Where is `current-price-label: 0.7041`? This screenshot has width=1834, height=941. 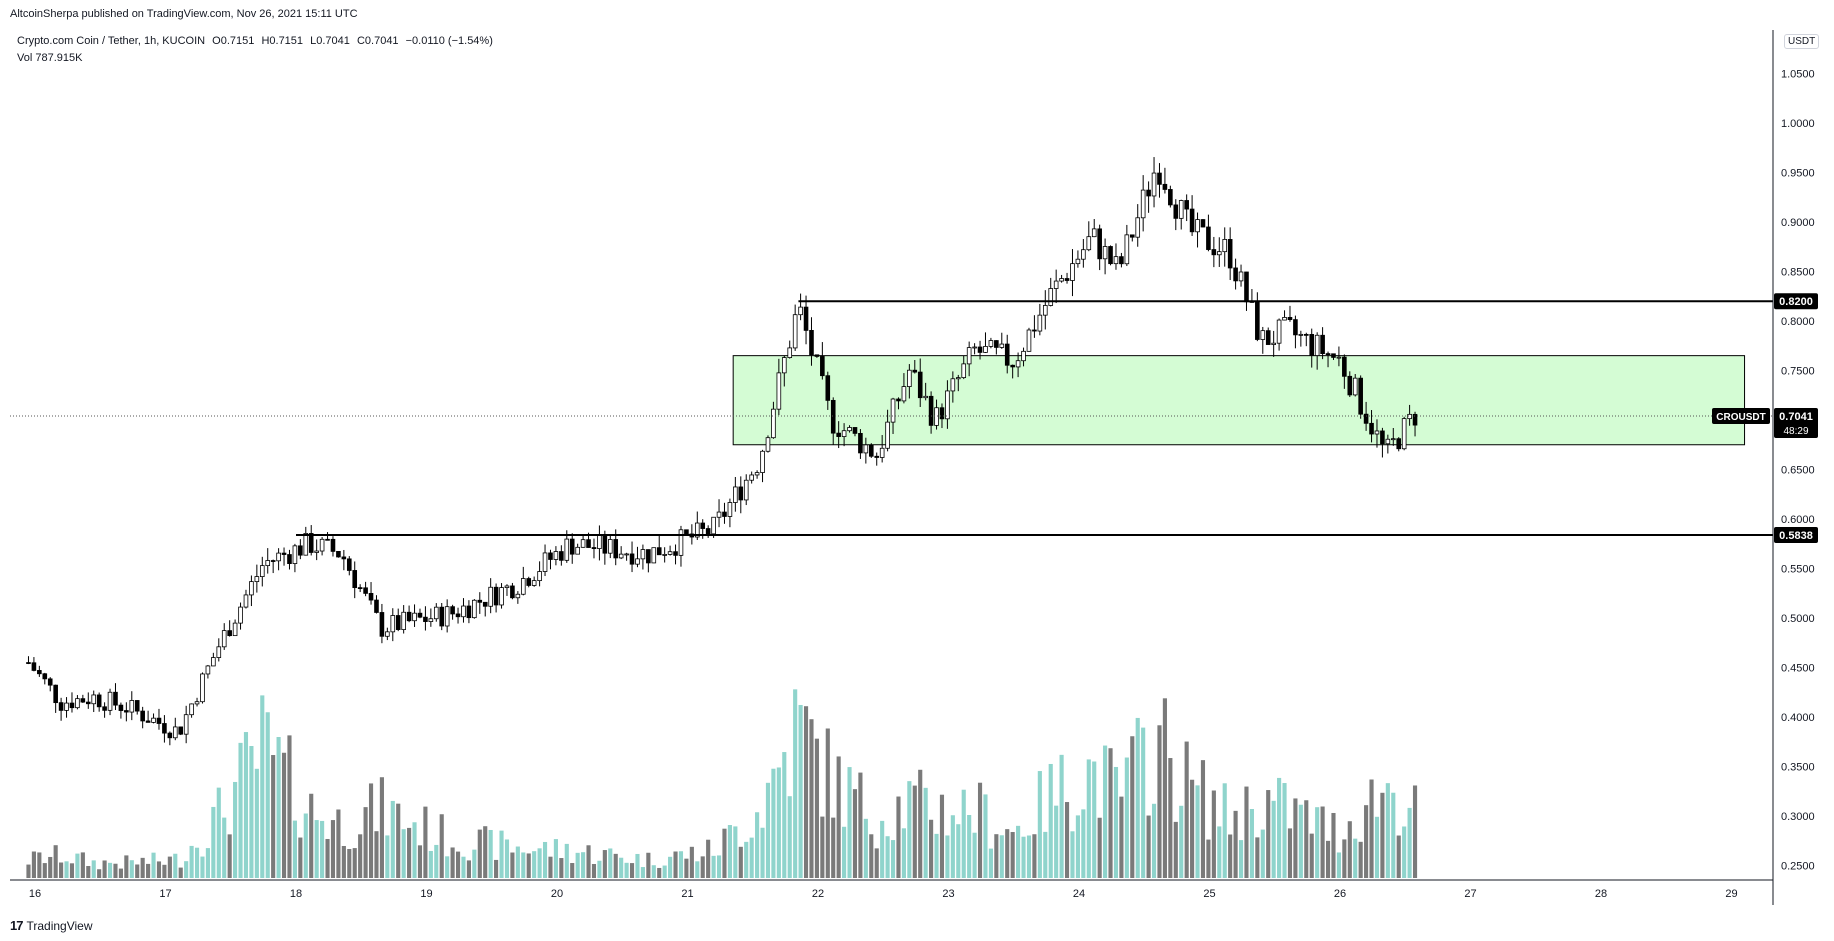
current-price-label: 0.7041 is located at coordinates (1796, 417).